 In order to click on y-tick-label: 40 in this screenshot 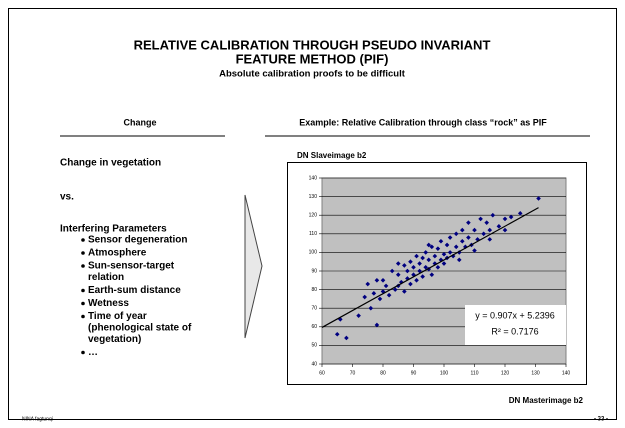, I will do `click(314, 364)`.